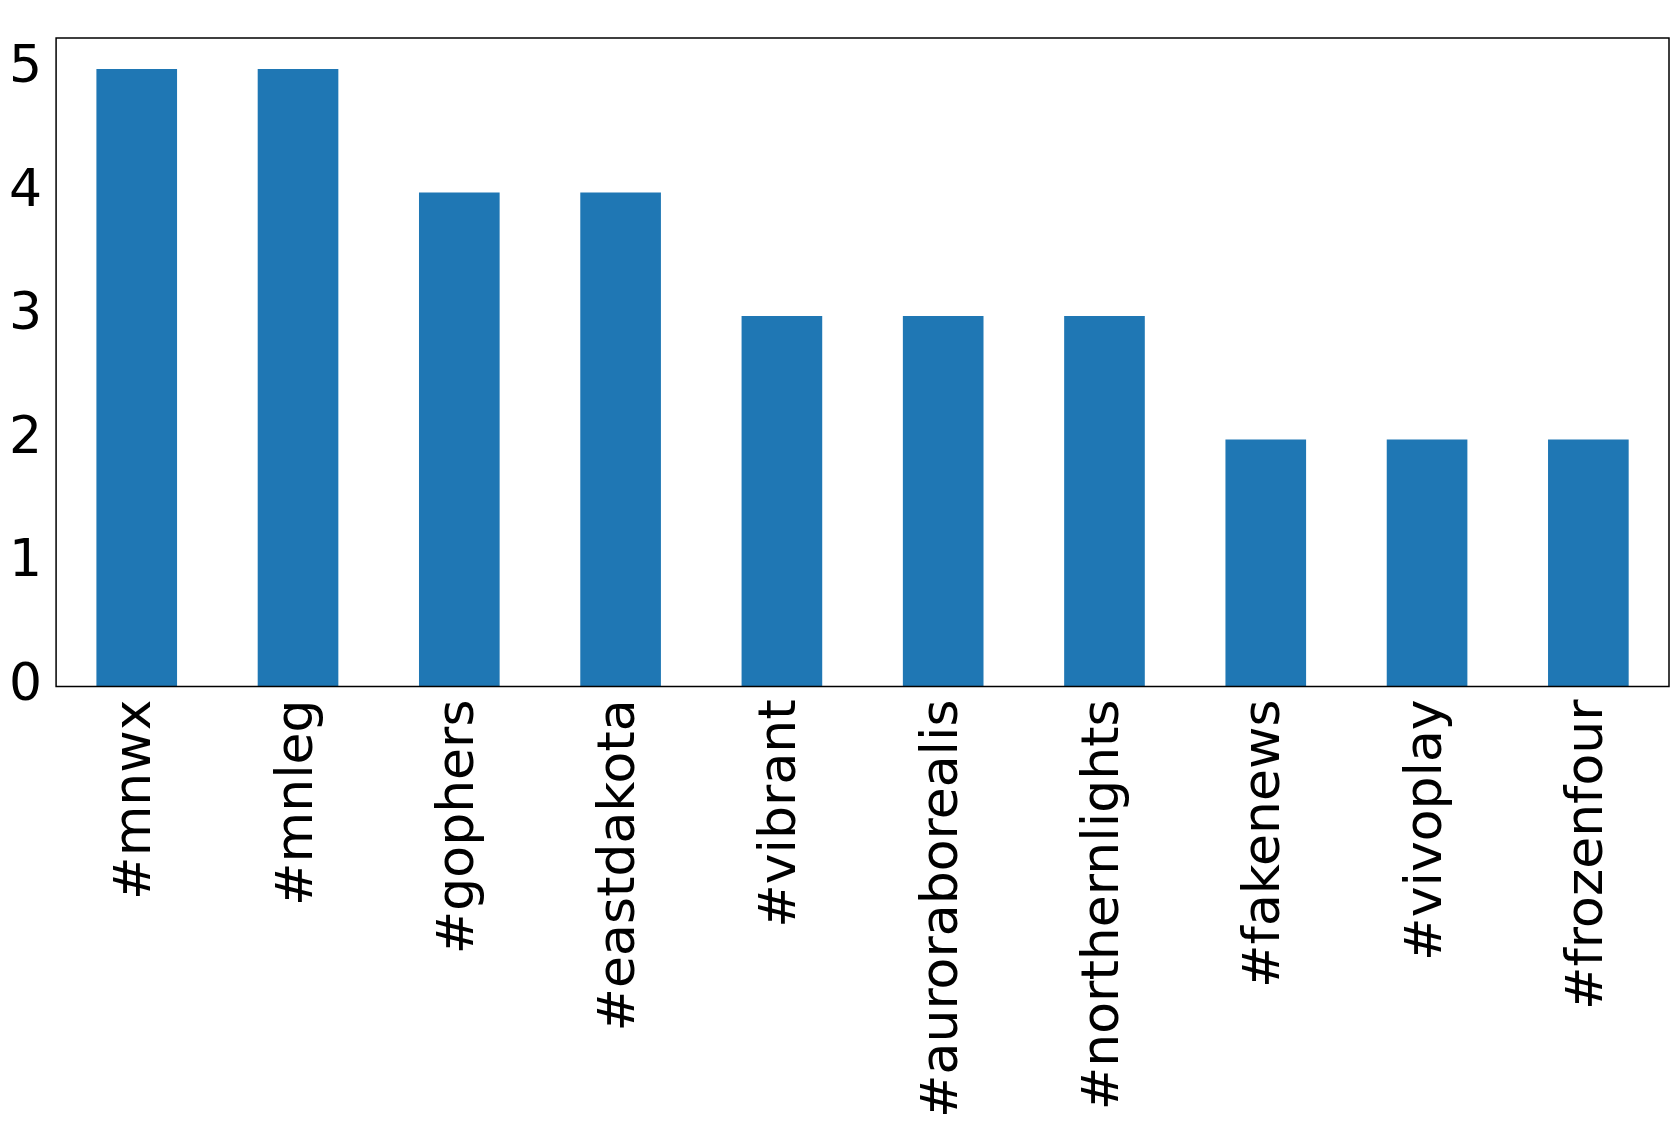  Describe the element at coordinates (293, 803) in the screenshot. I see `x-tick-label: #mnleg` at that location.